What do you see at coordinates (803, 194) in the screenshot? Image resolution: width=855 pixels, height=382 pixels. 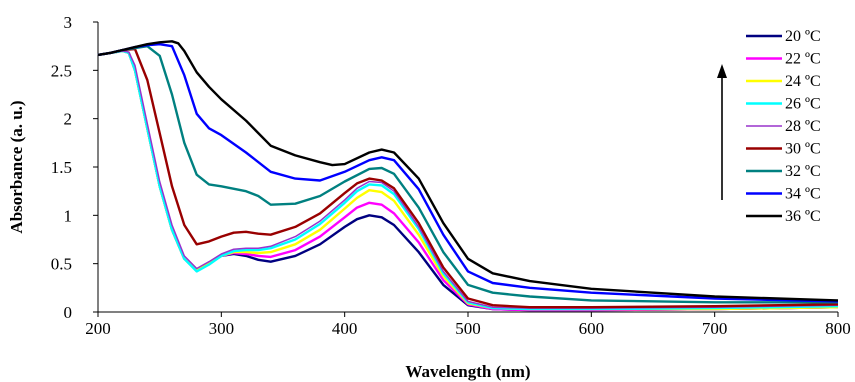 I see `legend-label-34c: 34 ºC` at bounding box center [803, 194].